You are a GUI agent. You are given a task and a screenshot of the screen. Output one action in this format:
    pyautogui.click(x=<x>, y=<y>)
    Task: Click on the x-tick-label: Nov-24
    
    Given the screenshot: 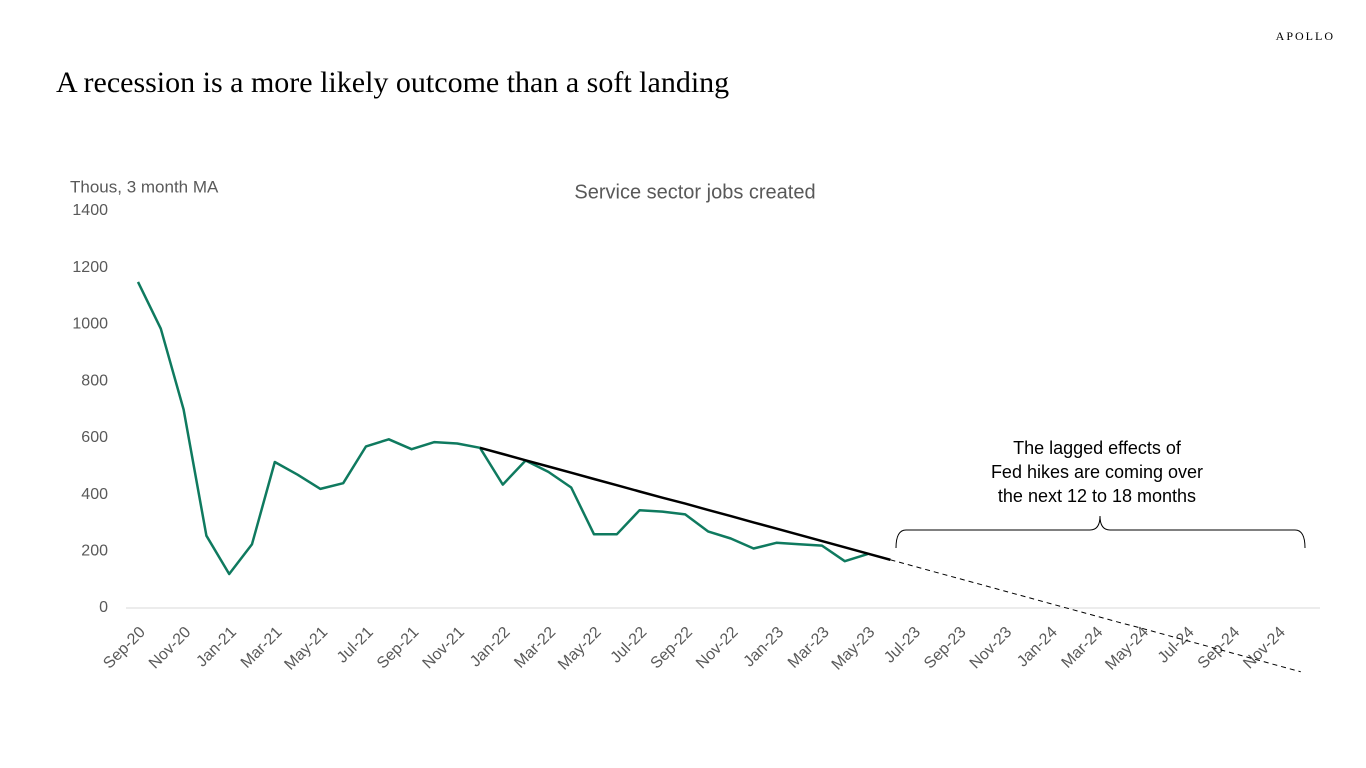 What is the action you would take?
    pyautogui.click(x=1264, y=648)
    